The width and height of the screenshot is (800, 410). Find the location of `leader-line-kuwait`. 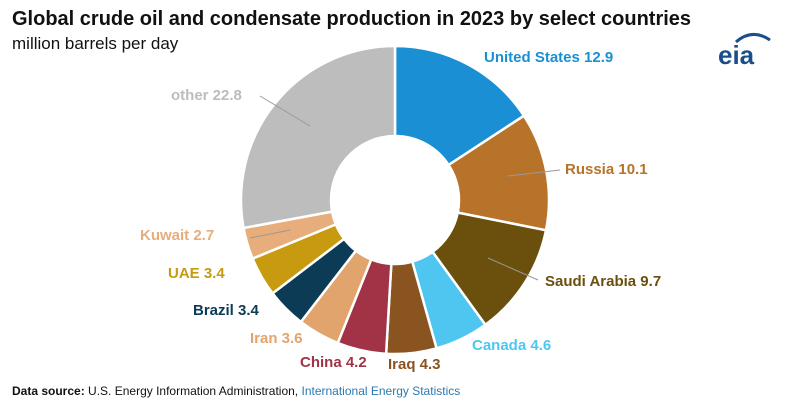

leader-line-kuwait is located at coordinates (270, 234).